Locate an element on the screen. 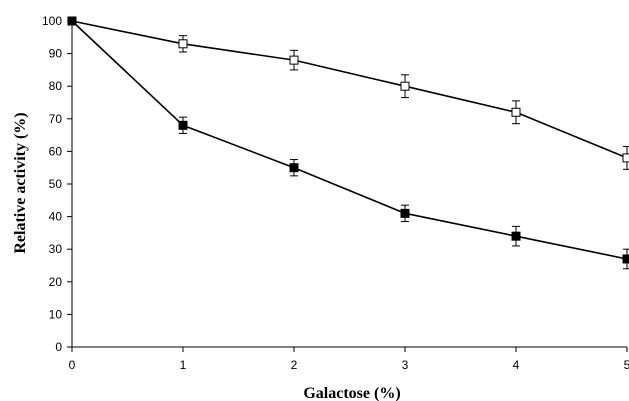 The width and height of the screenshot is (629, 401). x-tick-label: 5 is located at coordinates (626, 365).